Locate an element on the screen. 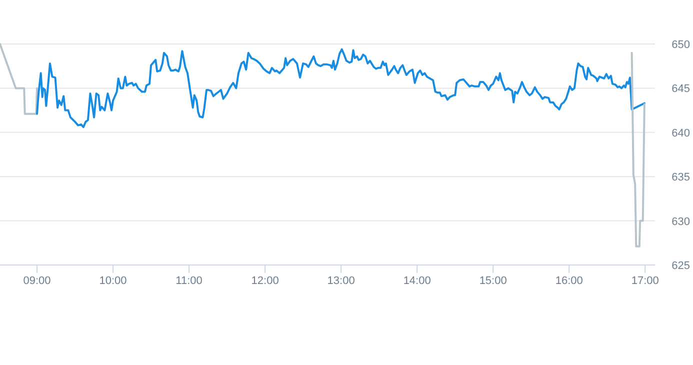 This screenshot has height=365, width=693. line-series is located at coordinates (638, 150).